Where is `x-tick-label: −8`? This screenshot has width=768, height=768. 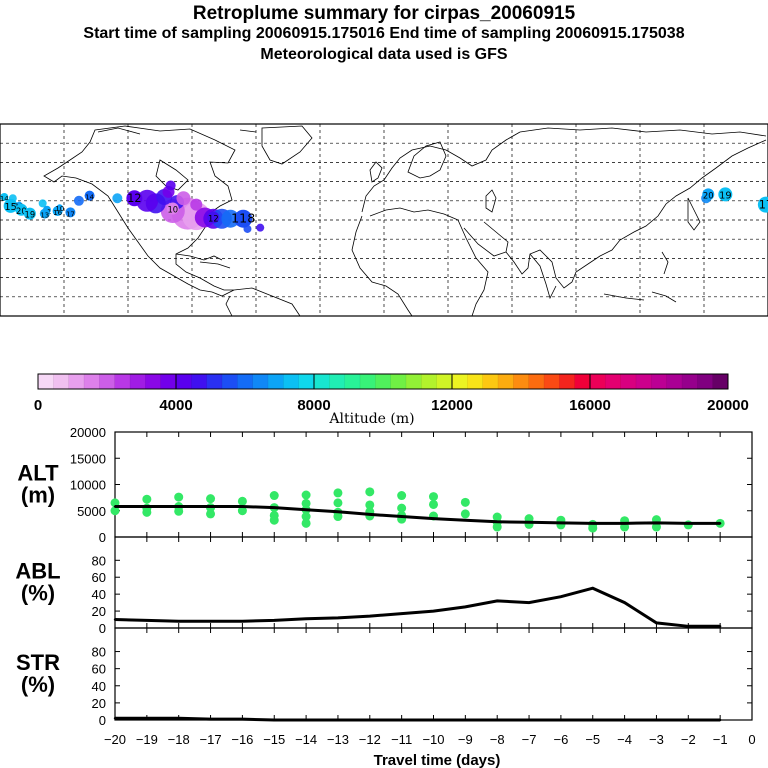 x-tick-label: −8 is located at coordinates (497, 739).